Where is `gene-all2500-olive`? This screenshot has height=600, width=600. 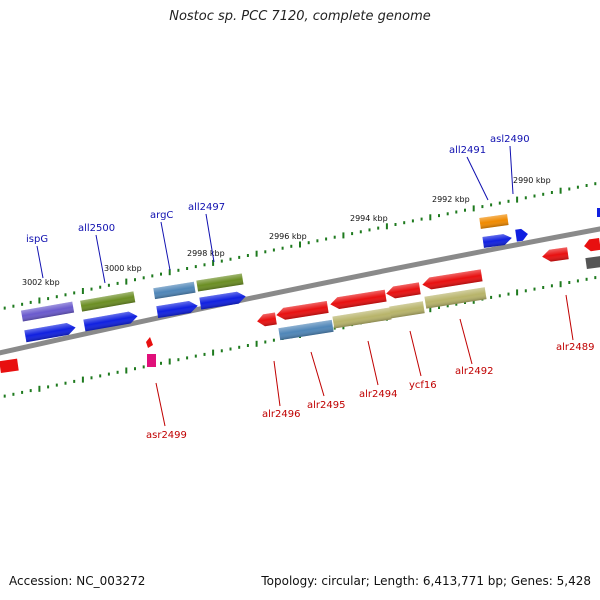
gene-all2500-olive is located at coordinates (108, 301).